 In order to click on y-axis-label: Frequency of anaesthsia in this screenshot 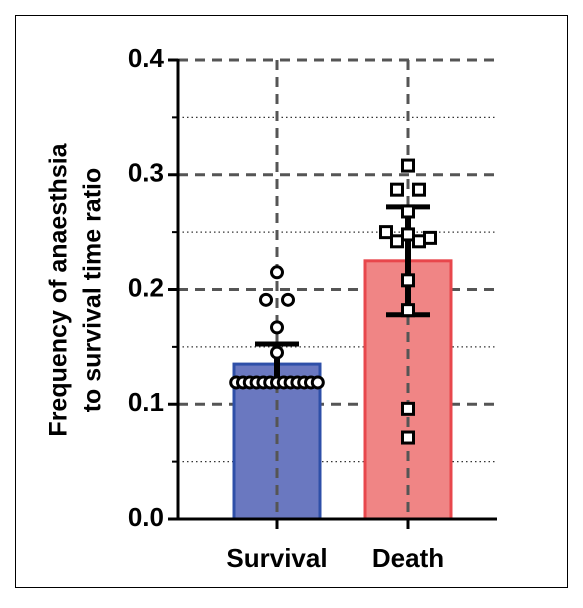, I will do `click(59, 289)`.